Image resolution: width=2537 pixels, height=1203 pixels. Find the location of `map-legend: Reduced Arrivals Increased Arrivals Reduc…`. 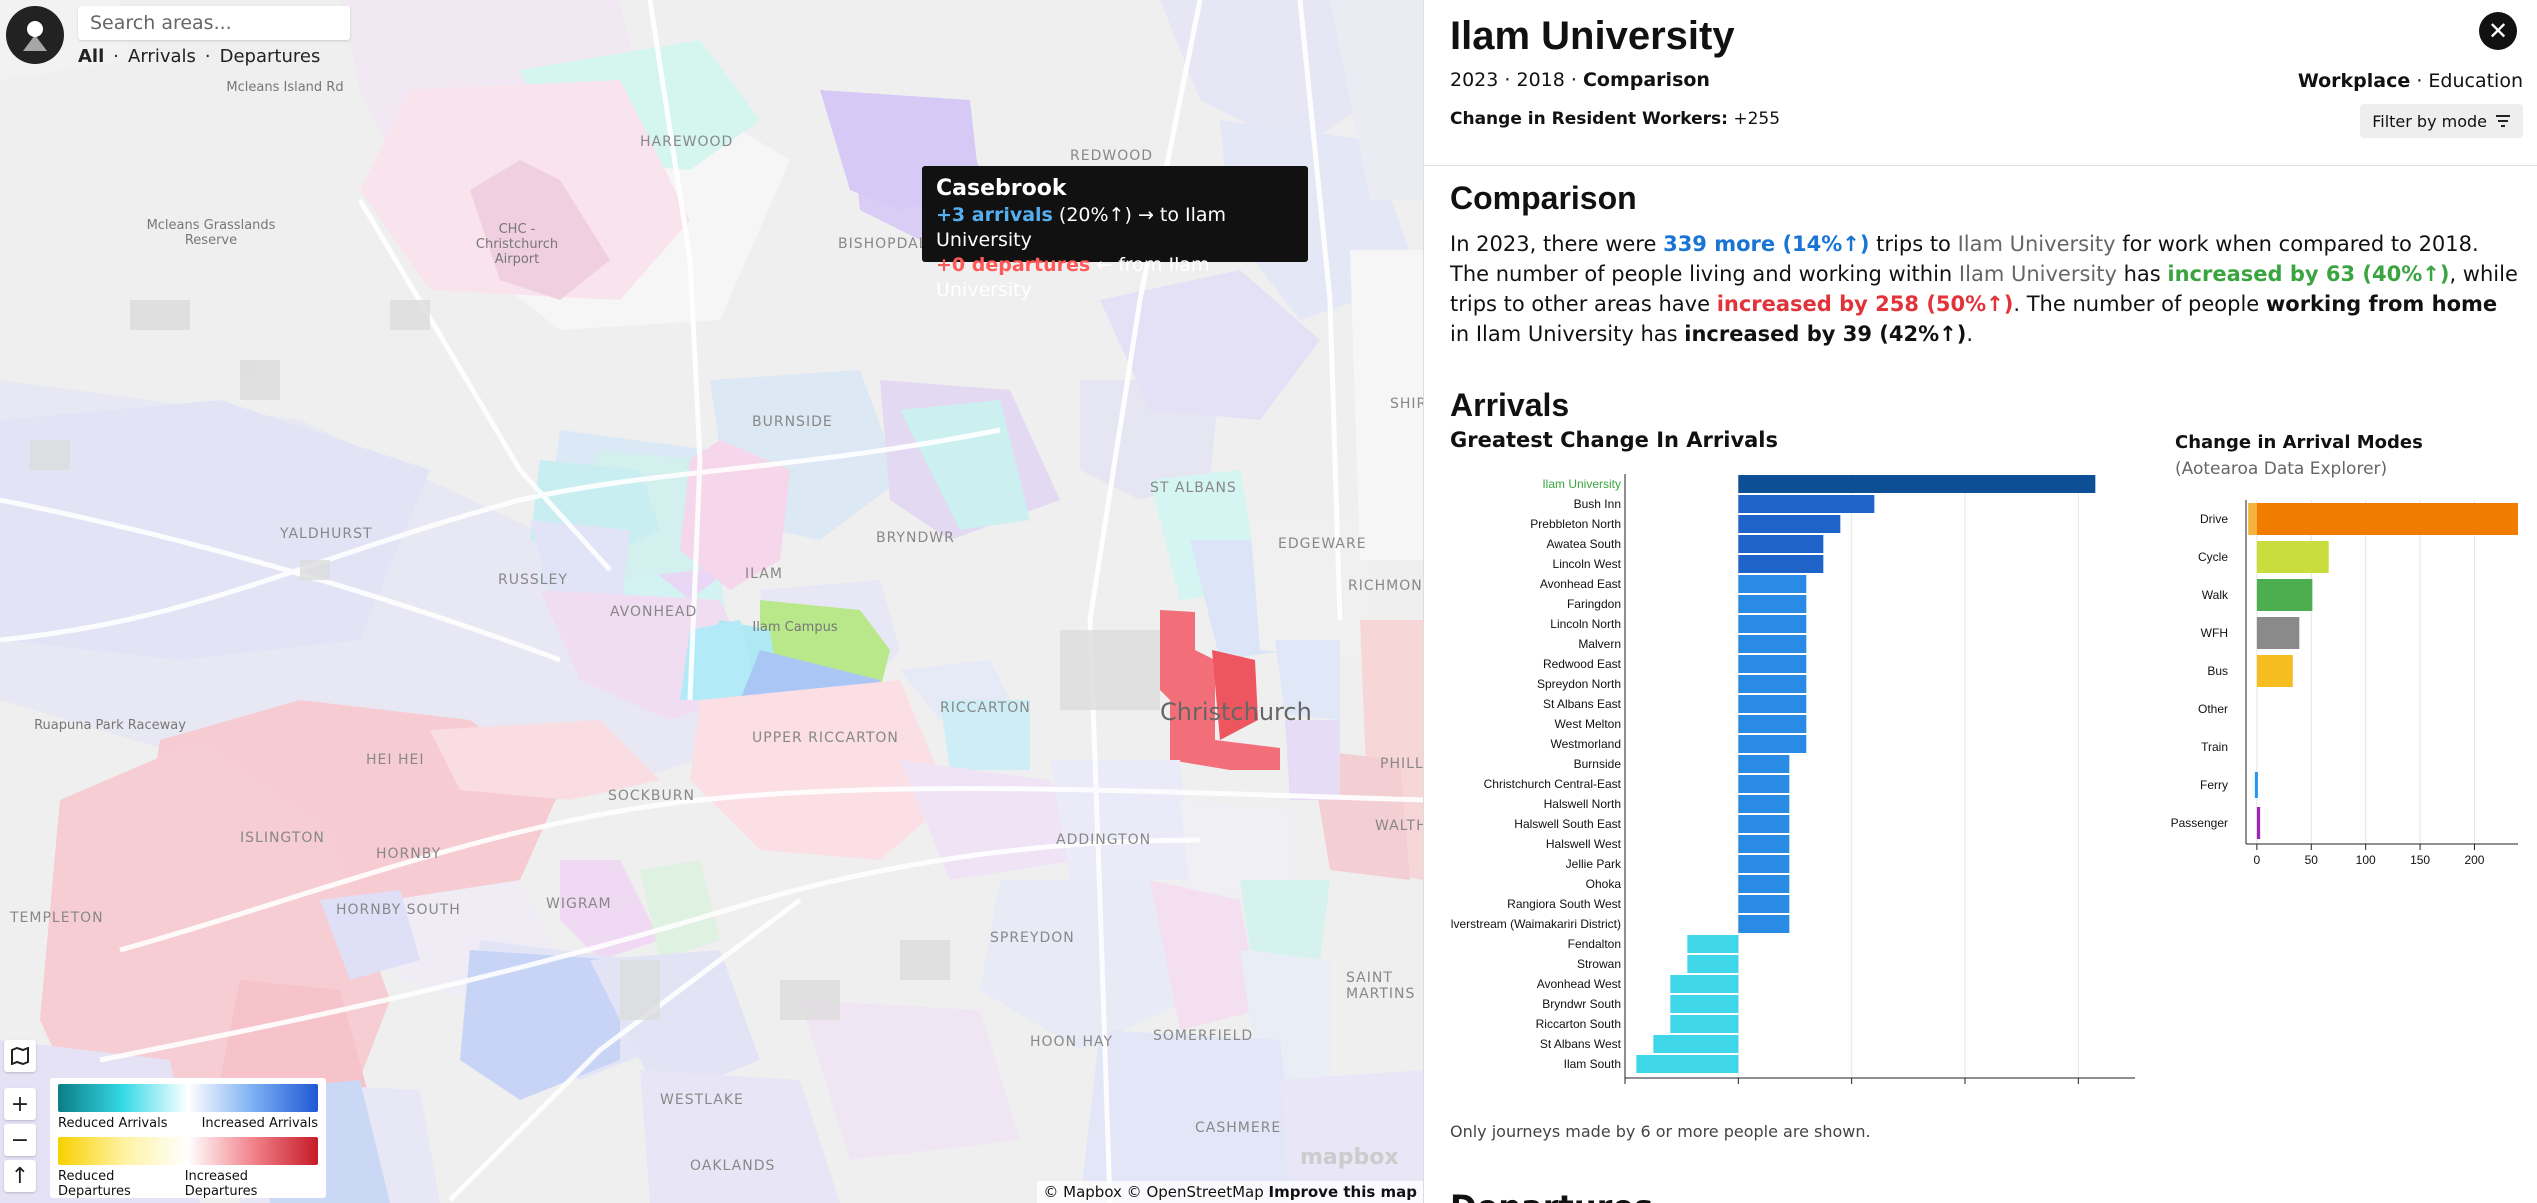

map-legend: Reduced Arrivals Increased Arrivals Reduc… is located at coordinates (188, 1138).